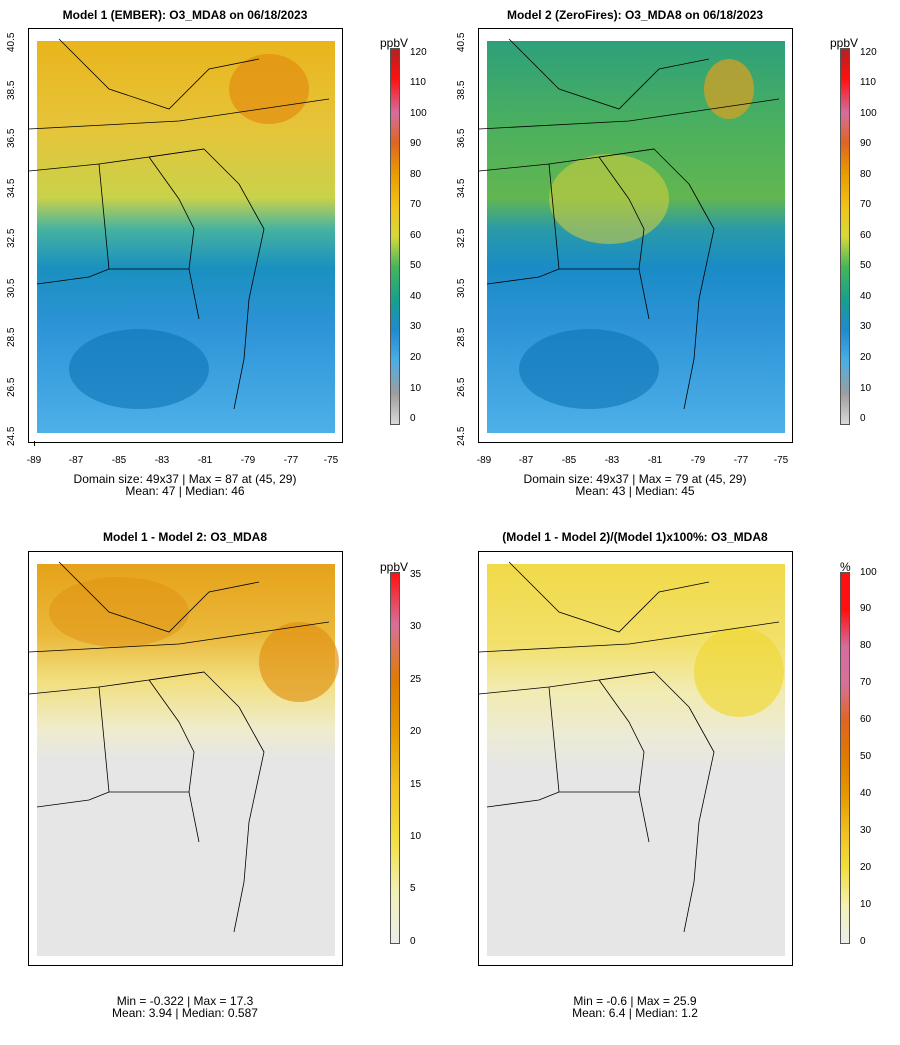 This screenshot has height=1045, width=900. What do you see at coordinates (11, 288) in the screenshot?
I see `panel1-ytick-label: 30.5` at bounding box center [11, 288].